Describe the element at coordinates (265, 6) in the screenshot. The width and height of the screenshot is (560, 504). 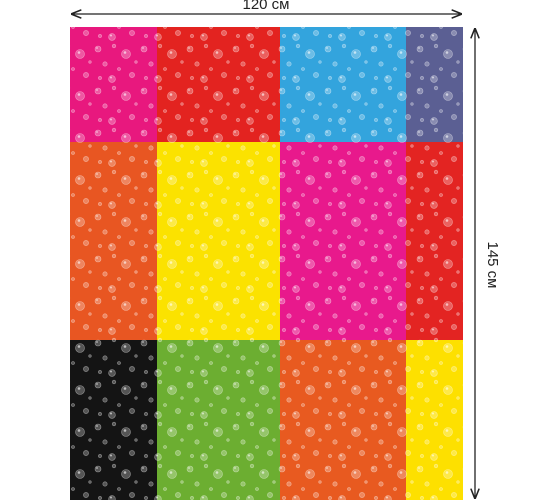
I see `width-label: 120 см` at that location.